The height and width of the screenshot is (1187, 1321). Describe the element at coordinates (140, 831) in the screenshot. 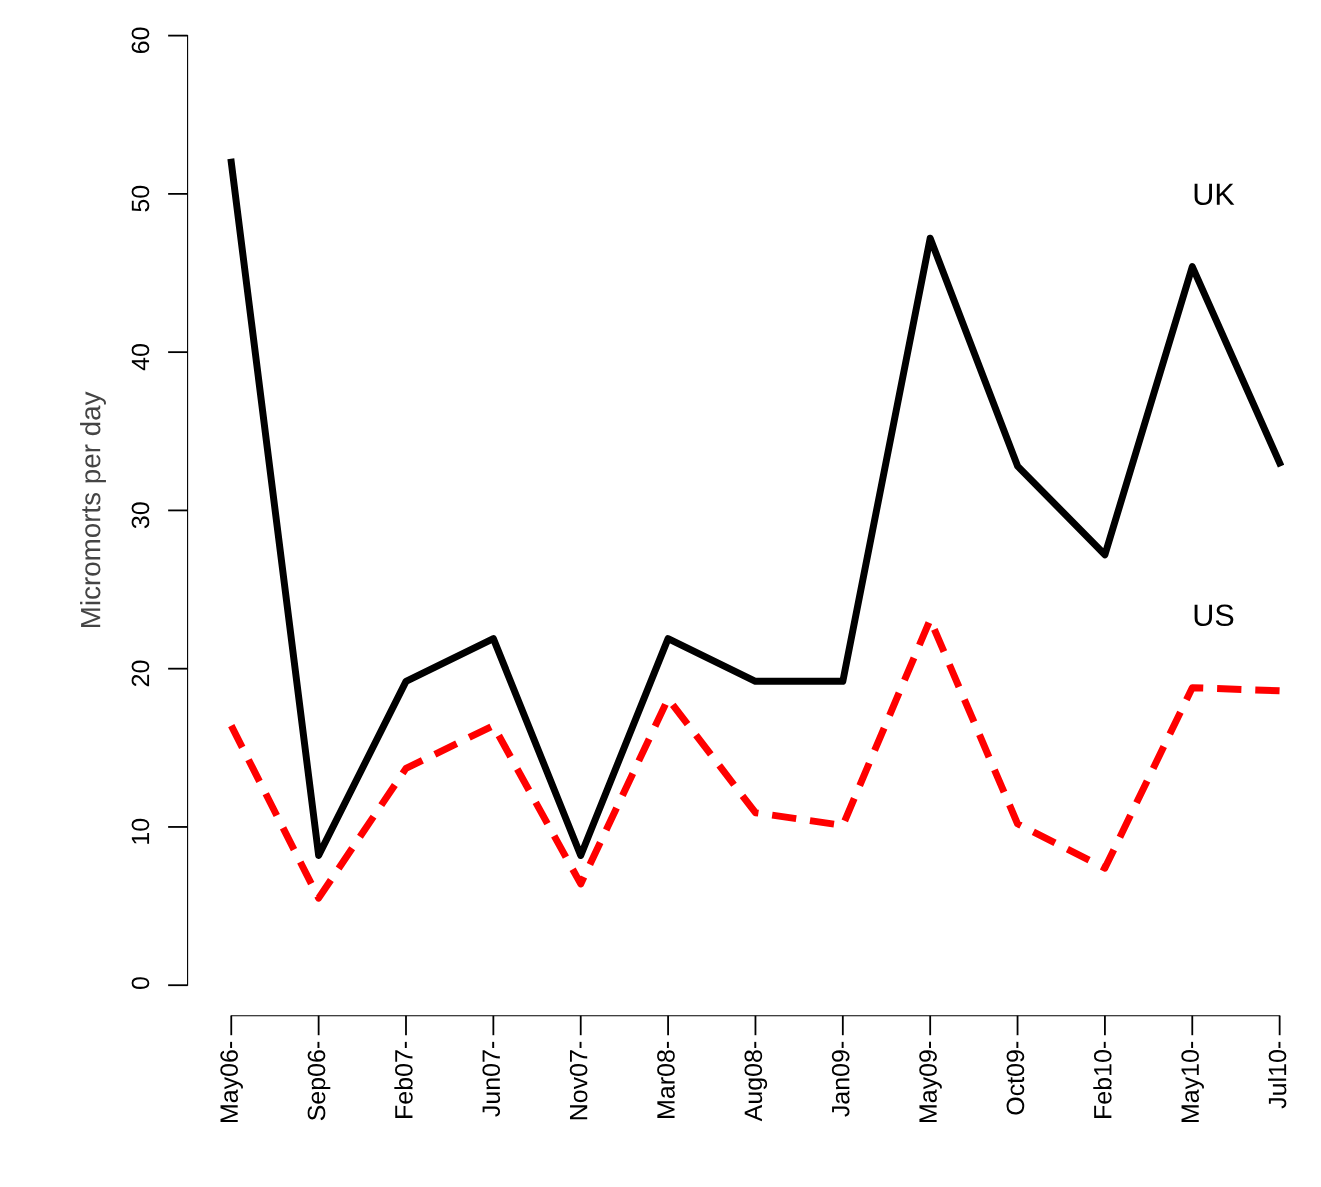

I see `y-tick-label: 10` at that location.